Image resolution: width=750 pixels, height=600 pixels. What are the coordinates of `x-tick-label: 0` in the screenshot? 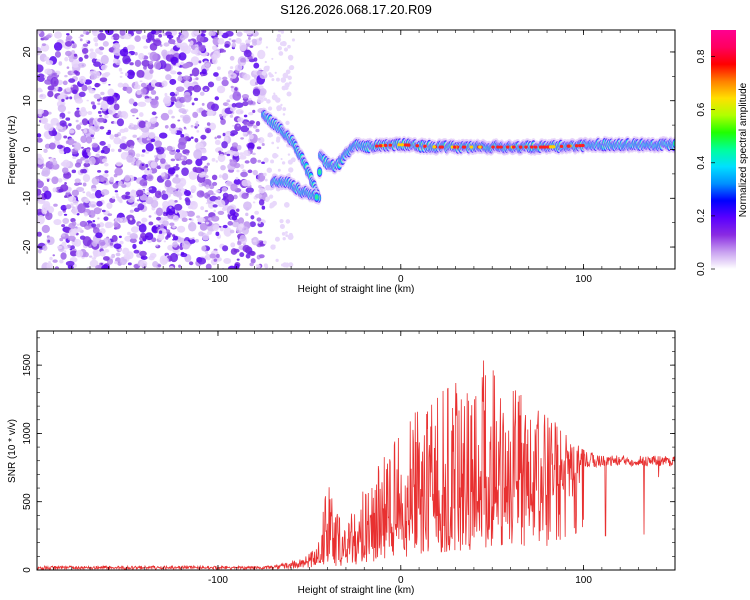 It's located at (401, 580).